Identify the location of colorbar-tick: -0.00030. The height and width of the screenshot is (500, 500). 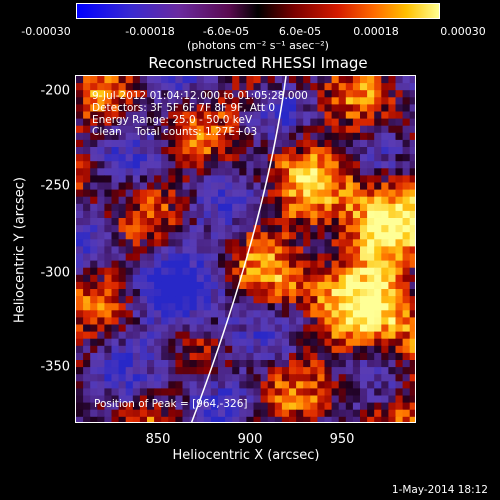
(46, 31).